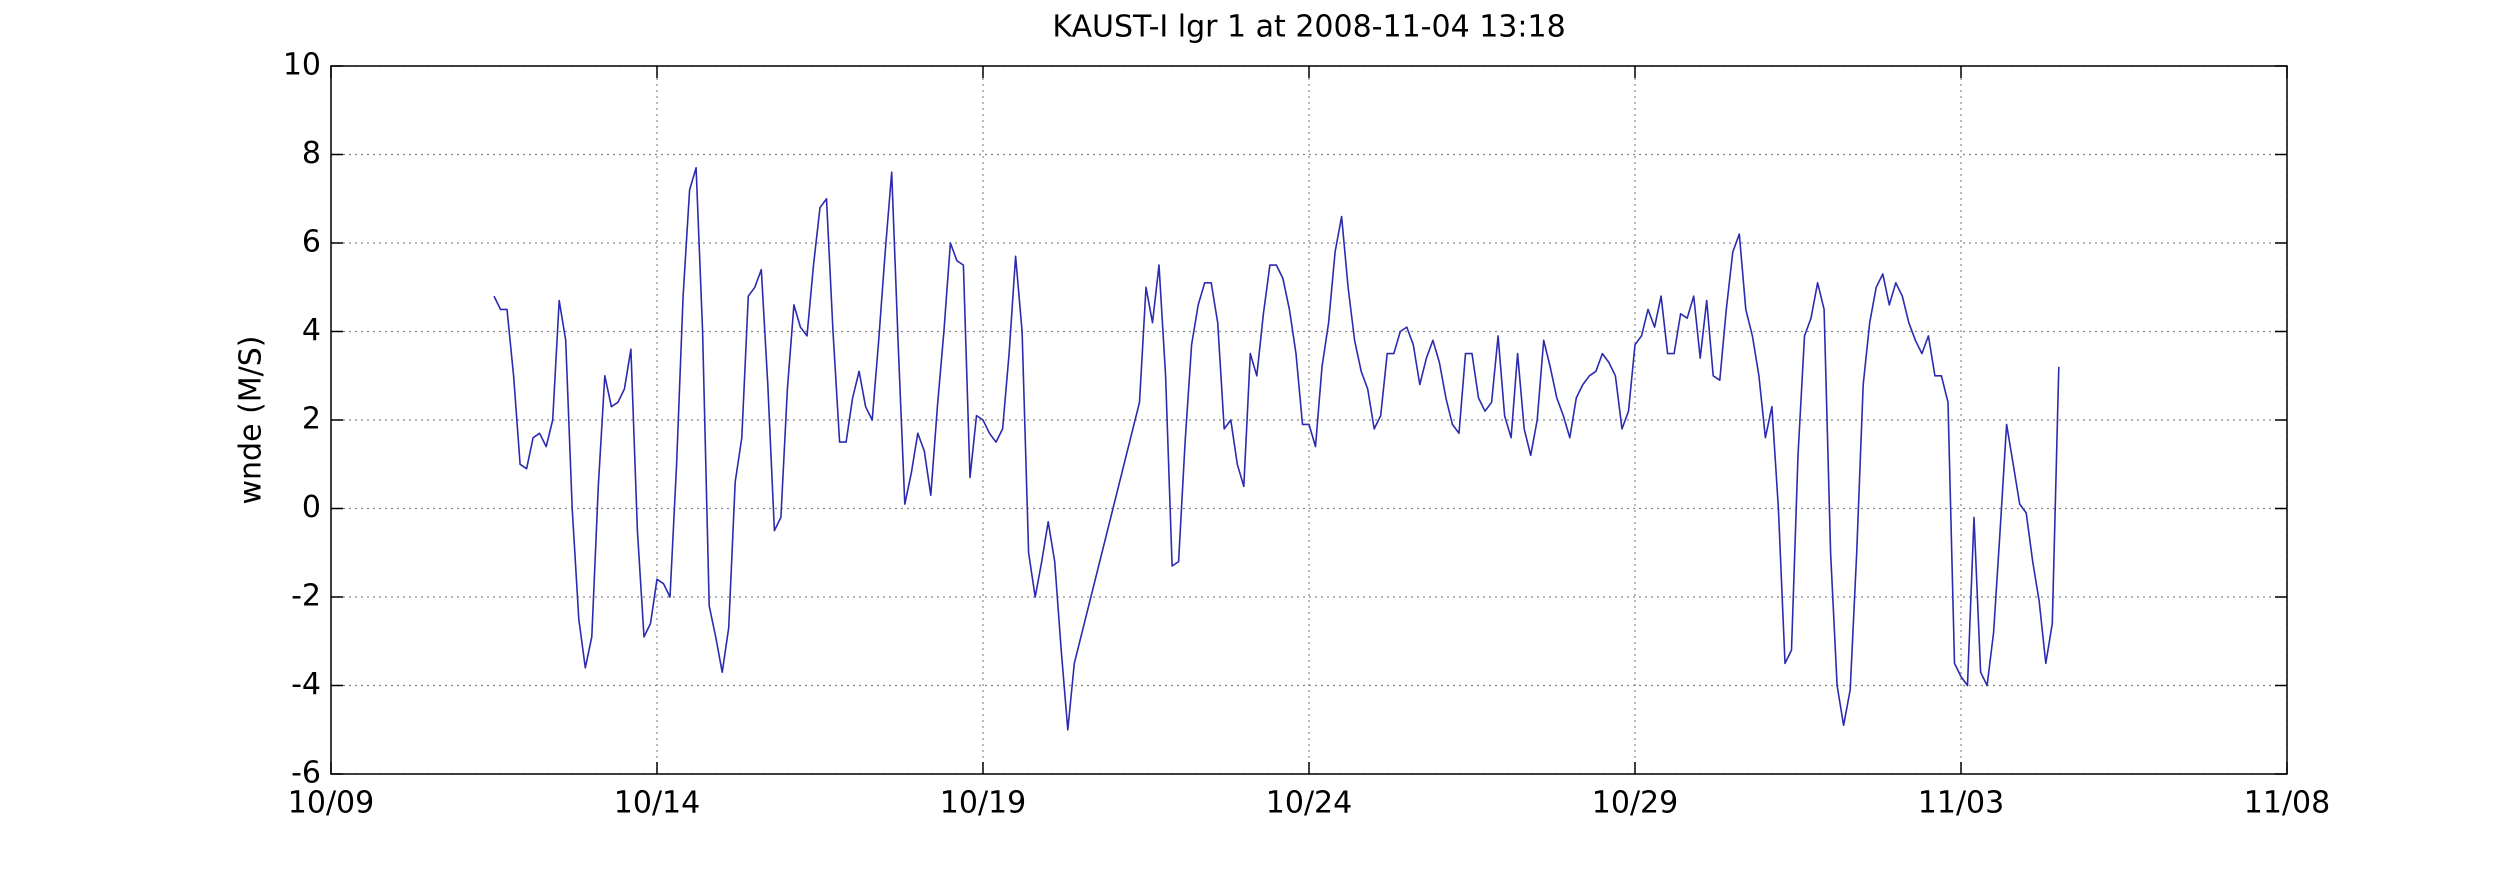 Image resolution: width=2503 pixels, height=875 pixels. I want to click on y-axis-label: wnde (M/S), so click(251, 419).